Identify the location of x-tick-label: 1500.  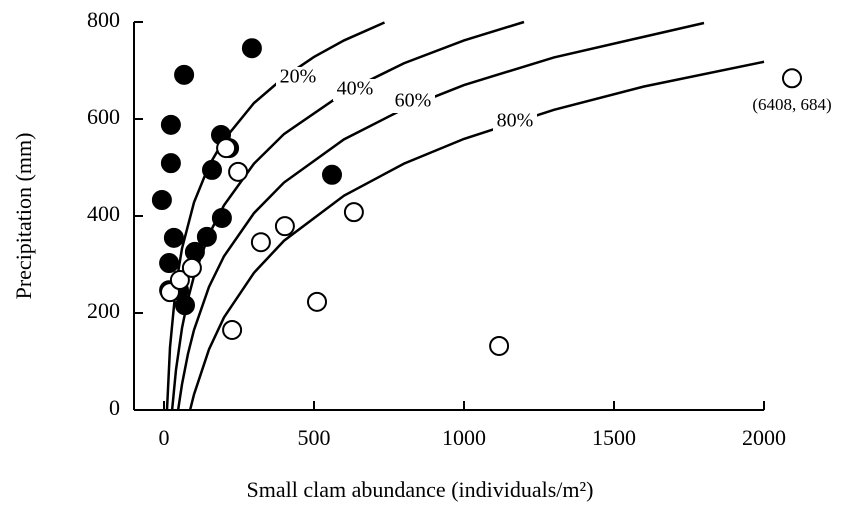
(614, 437).